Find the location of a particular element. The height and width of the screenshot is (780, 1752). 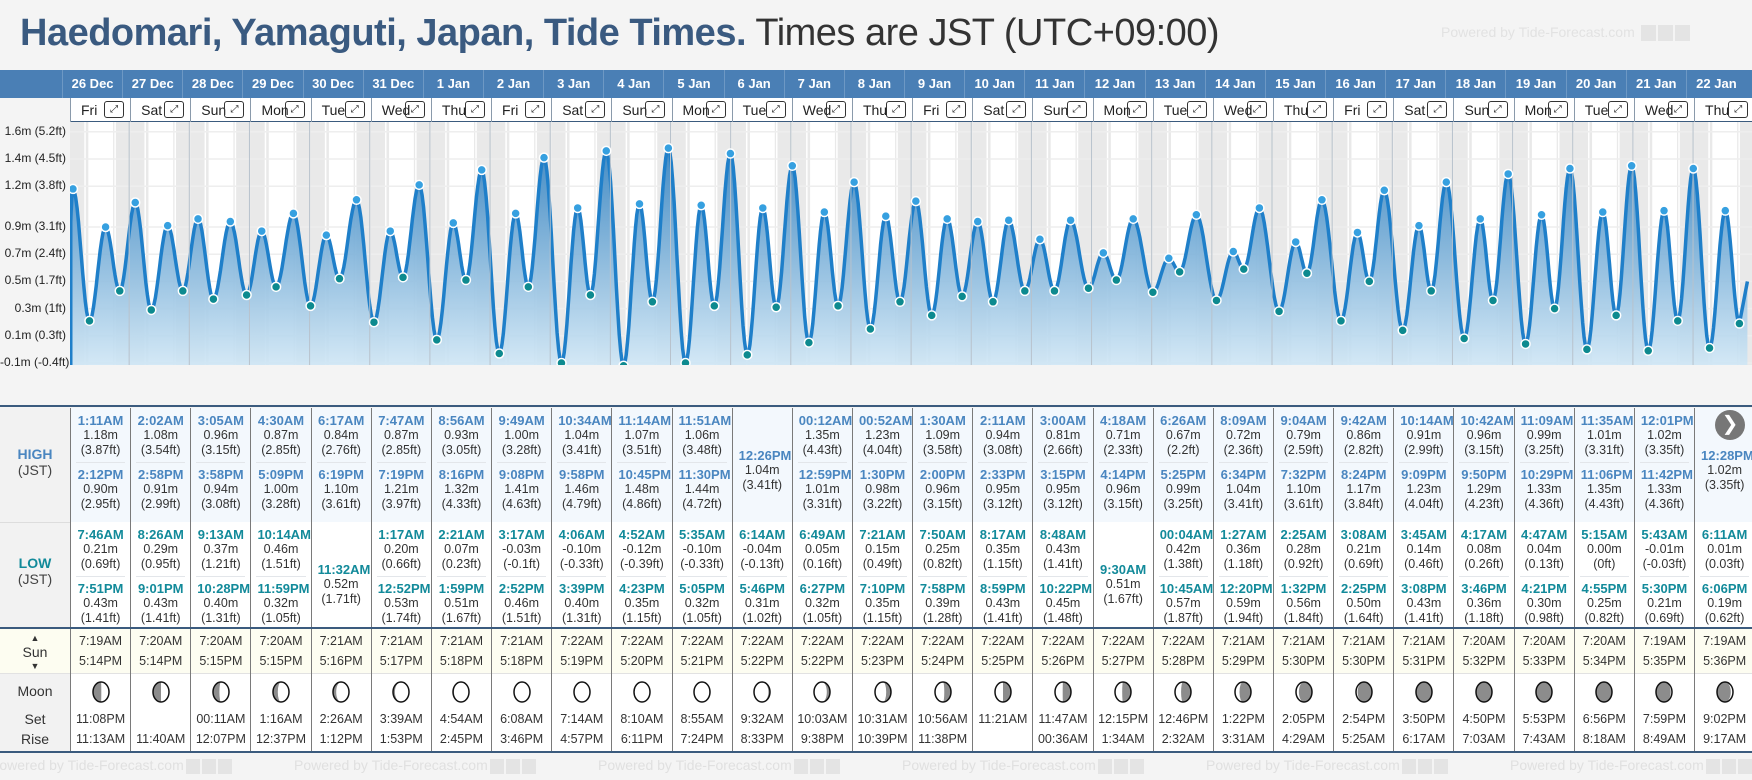

weekday-cell: Wed ⤢ is located at coordinates (1663, 110).